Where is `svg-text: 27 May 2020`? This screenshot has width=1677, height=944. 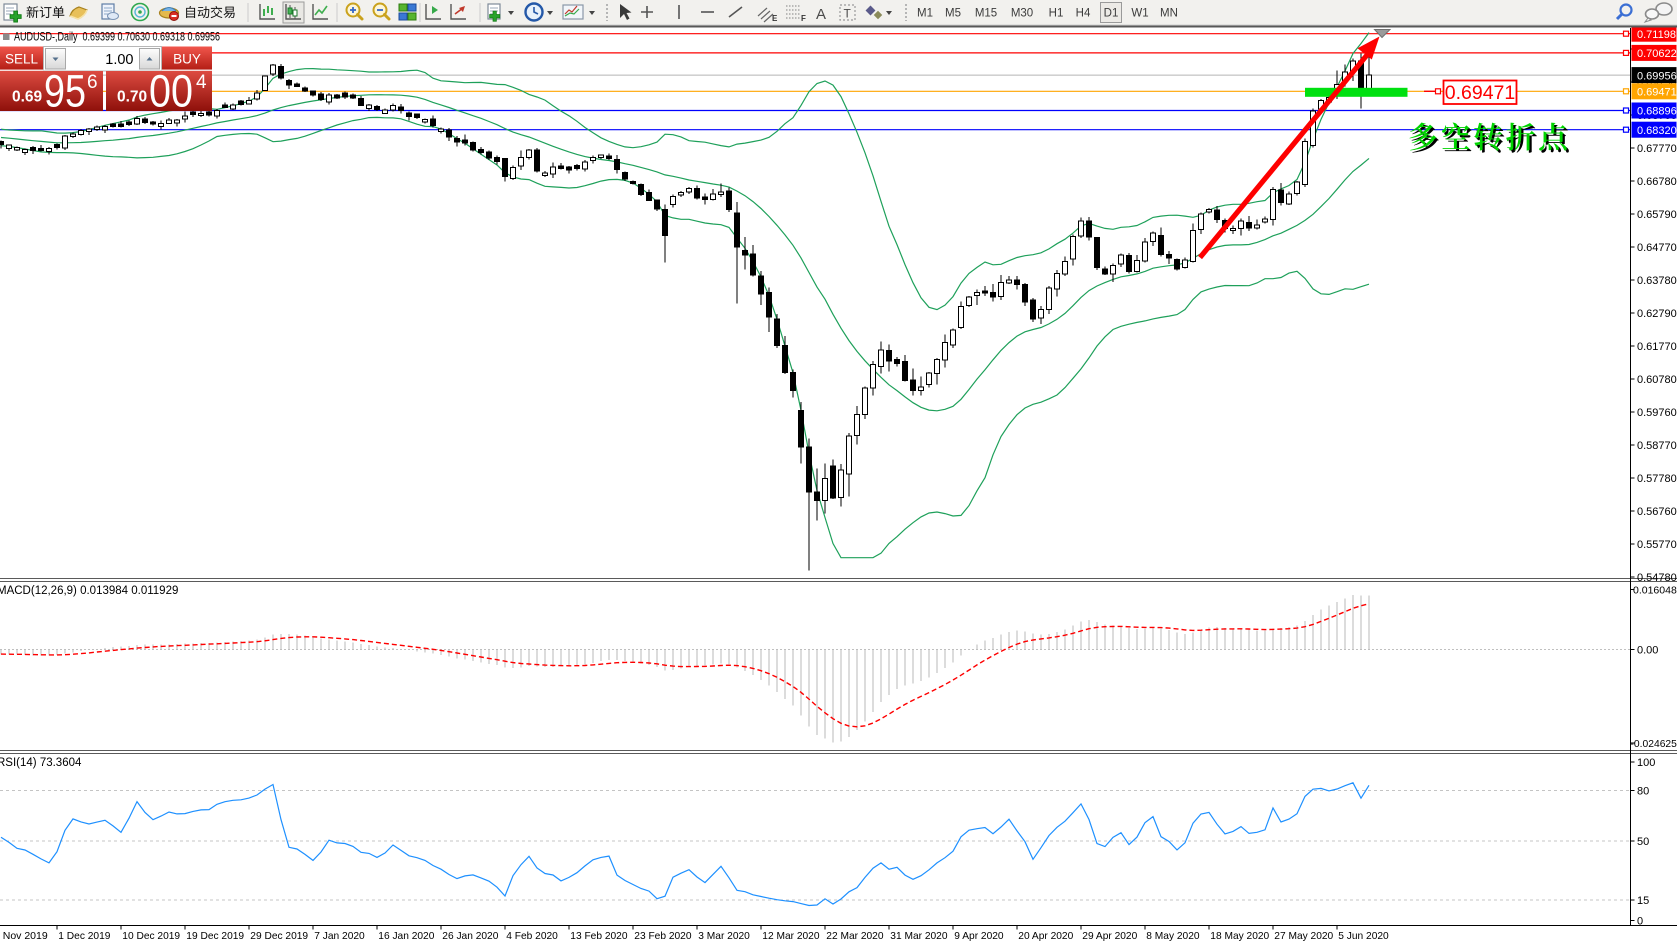
svg-text: 27 May 2020 is located at coordinates (1303, 936).